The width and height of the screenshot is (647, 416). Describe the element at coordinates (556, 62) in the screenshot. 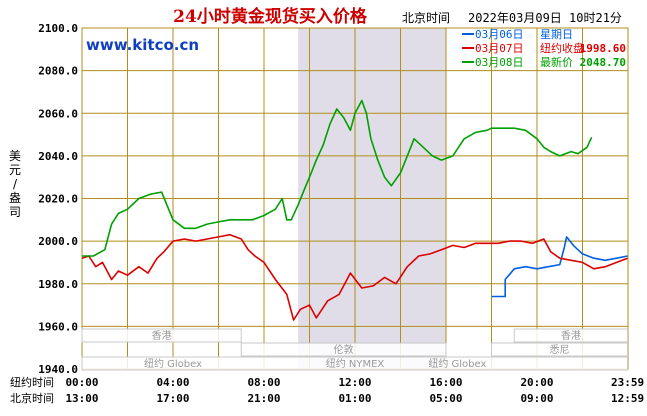

I see `legend-label: 最新价` at that location.